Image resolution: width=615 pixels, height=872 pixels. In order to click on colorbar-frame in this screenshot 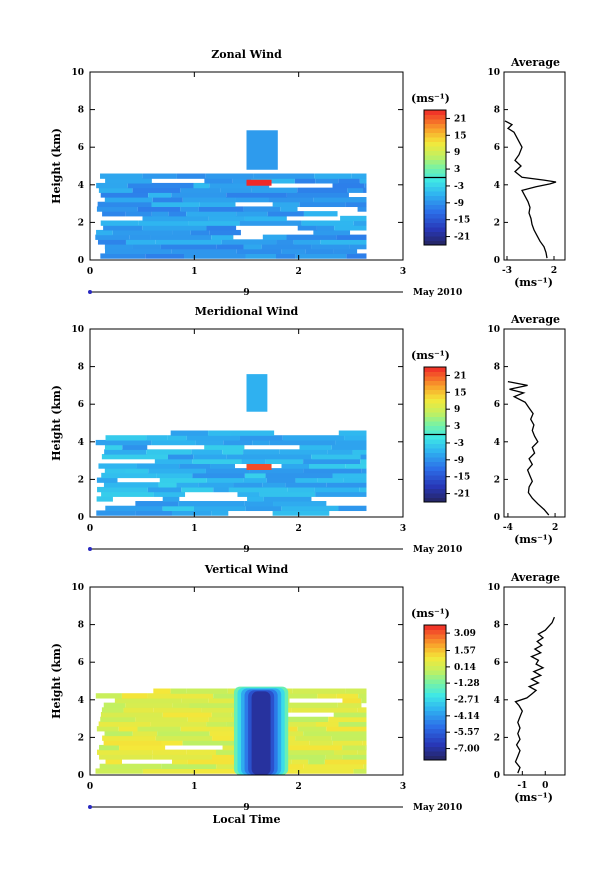, I will do `click(435, 692)`.